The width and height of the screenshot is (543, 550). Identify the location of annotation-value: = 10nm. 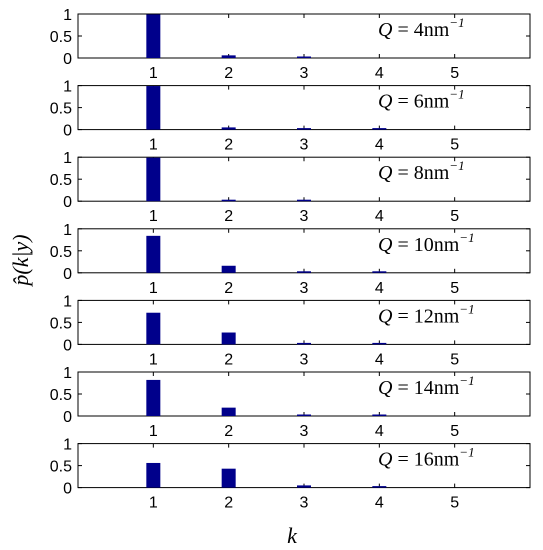
(425, 245).